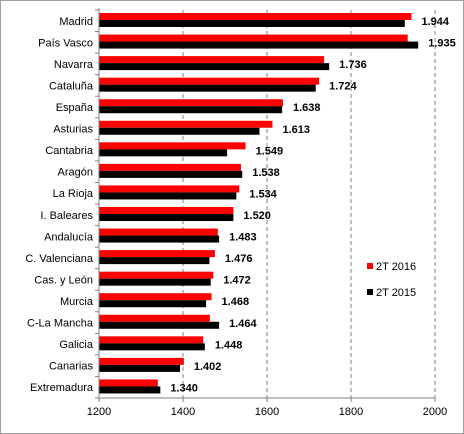 The height and width of the screenshot is (434, 464). I want to click on data-label: 1.483, so click(243, 238).